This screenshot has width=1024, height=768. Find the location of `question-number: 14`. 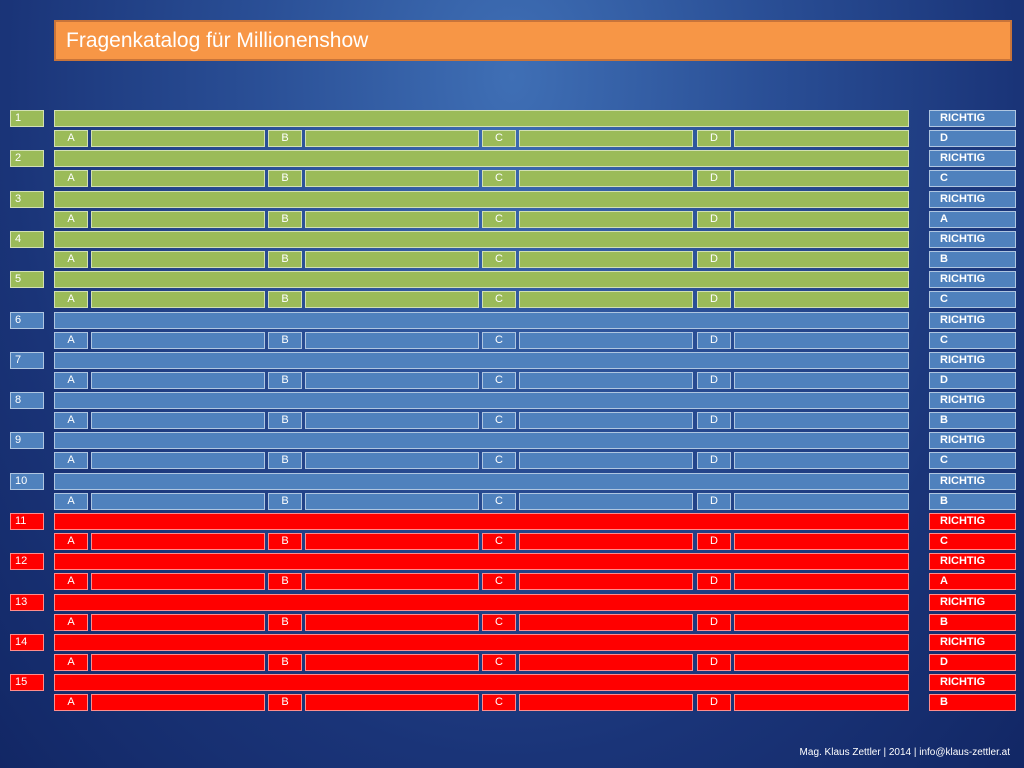

question-number: 14 is located at coordinates (27, 642).